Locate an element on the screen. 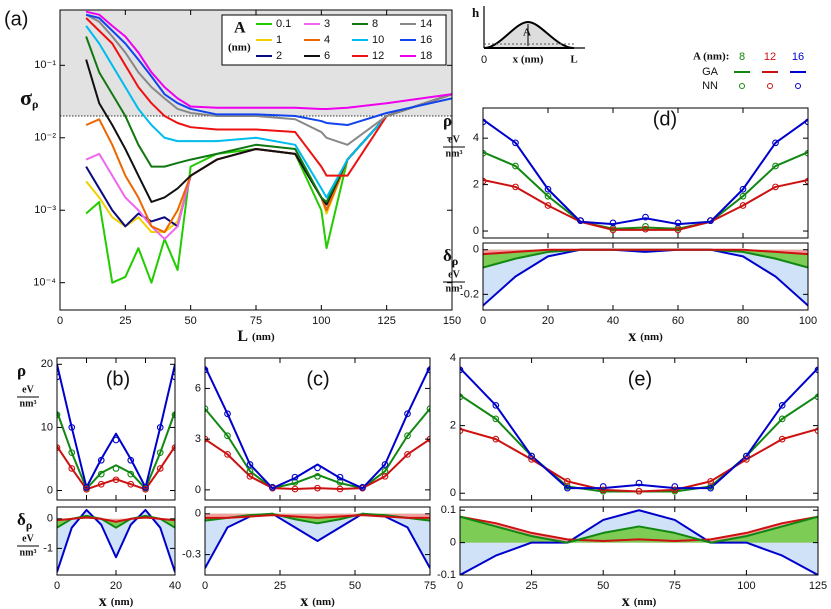 The image size is (831, 609). legend-label: 12 is located at coordinates (770, 57).